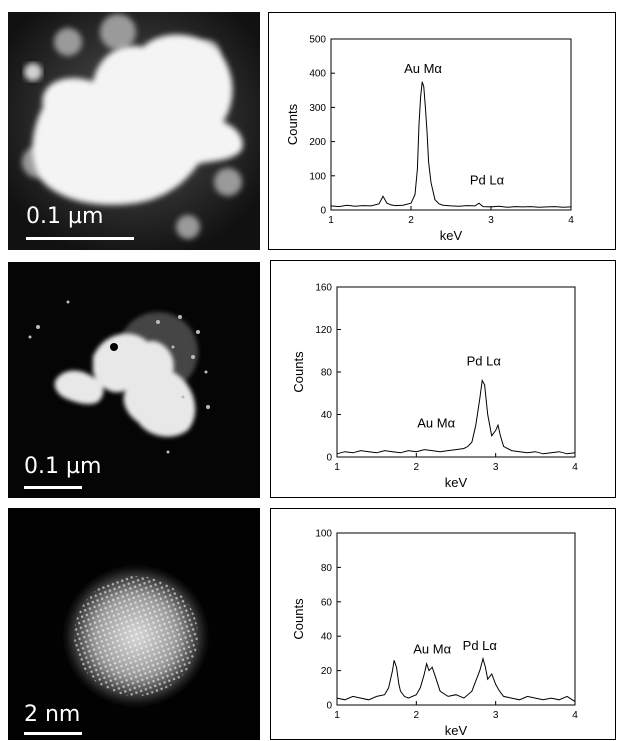 The height and width of the screenshot is (741, 617). Describe the element at coordinates (323, 330) in the screenshot. I see `y-tick-label: 120` at that location.